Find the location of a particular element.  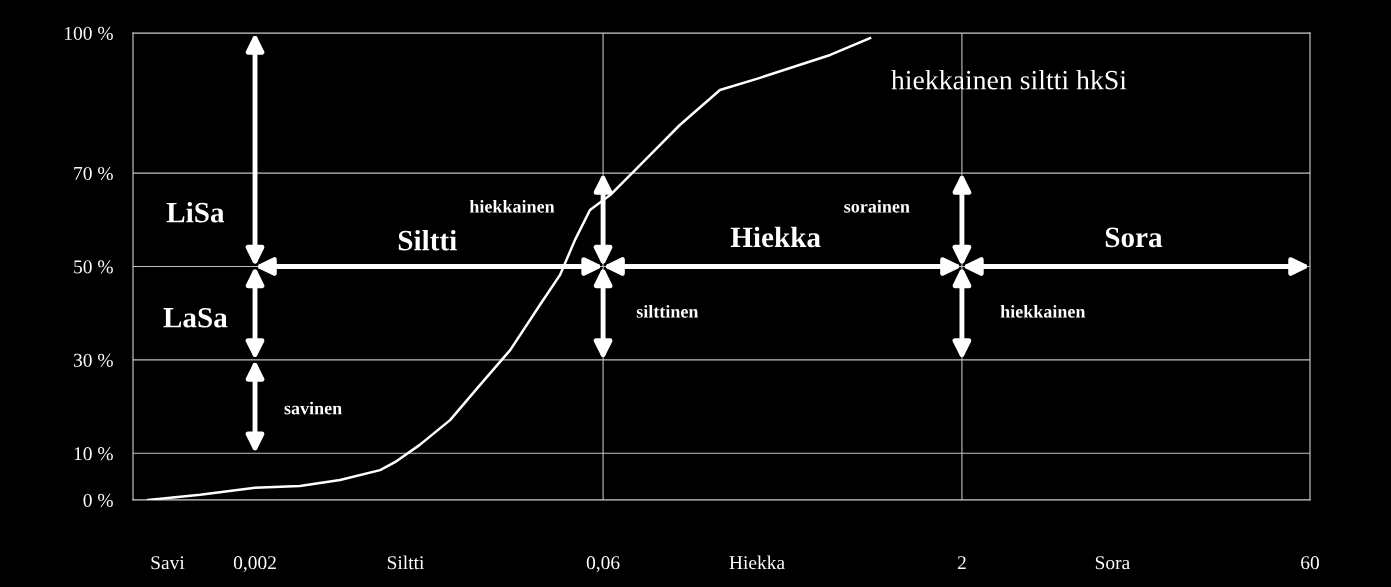

annotation: Siltti is located at coordinates (427, 240).